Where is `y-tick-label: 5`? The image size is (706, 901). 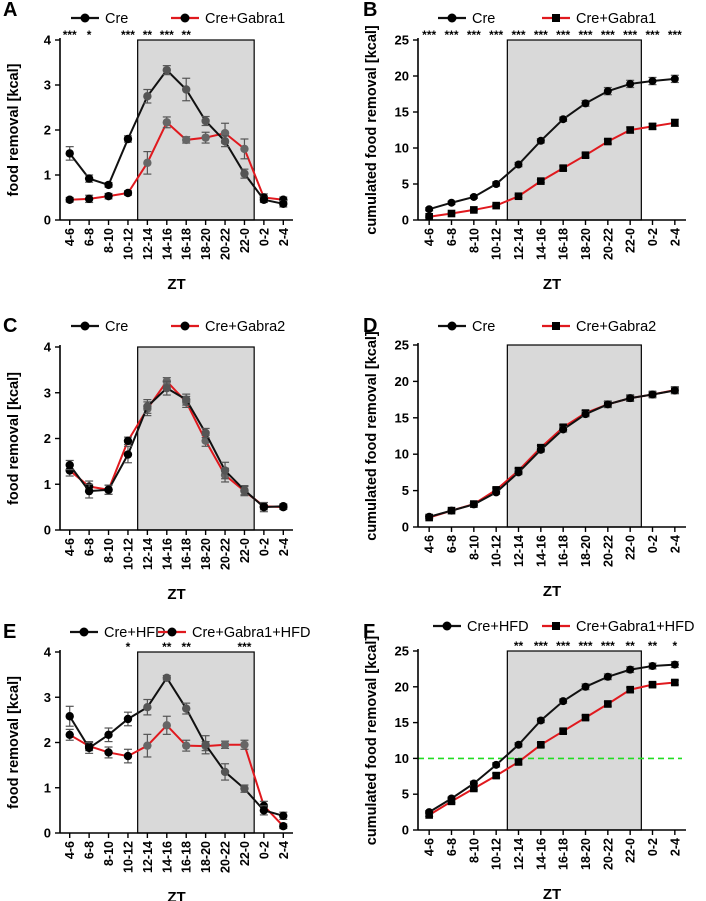
y-tick-label: 5 is located at coordinates (405, 490).